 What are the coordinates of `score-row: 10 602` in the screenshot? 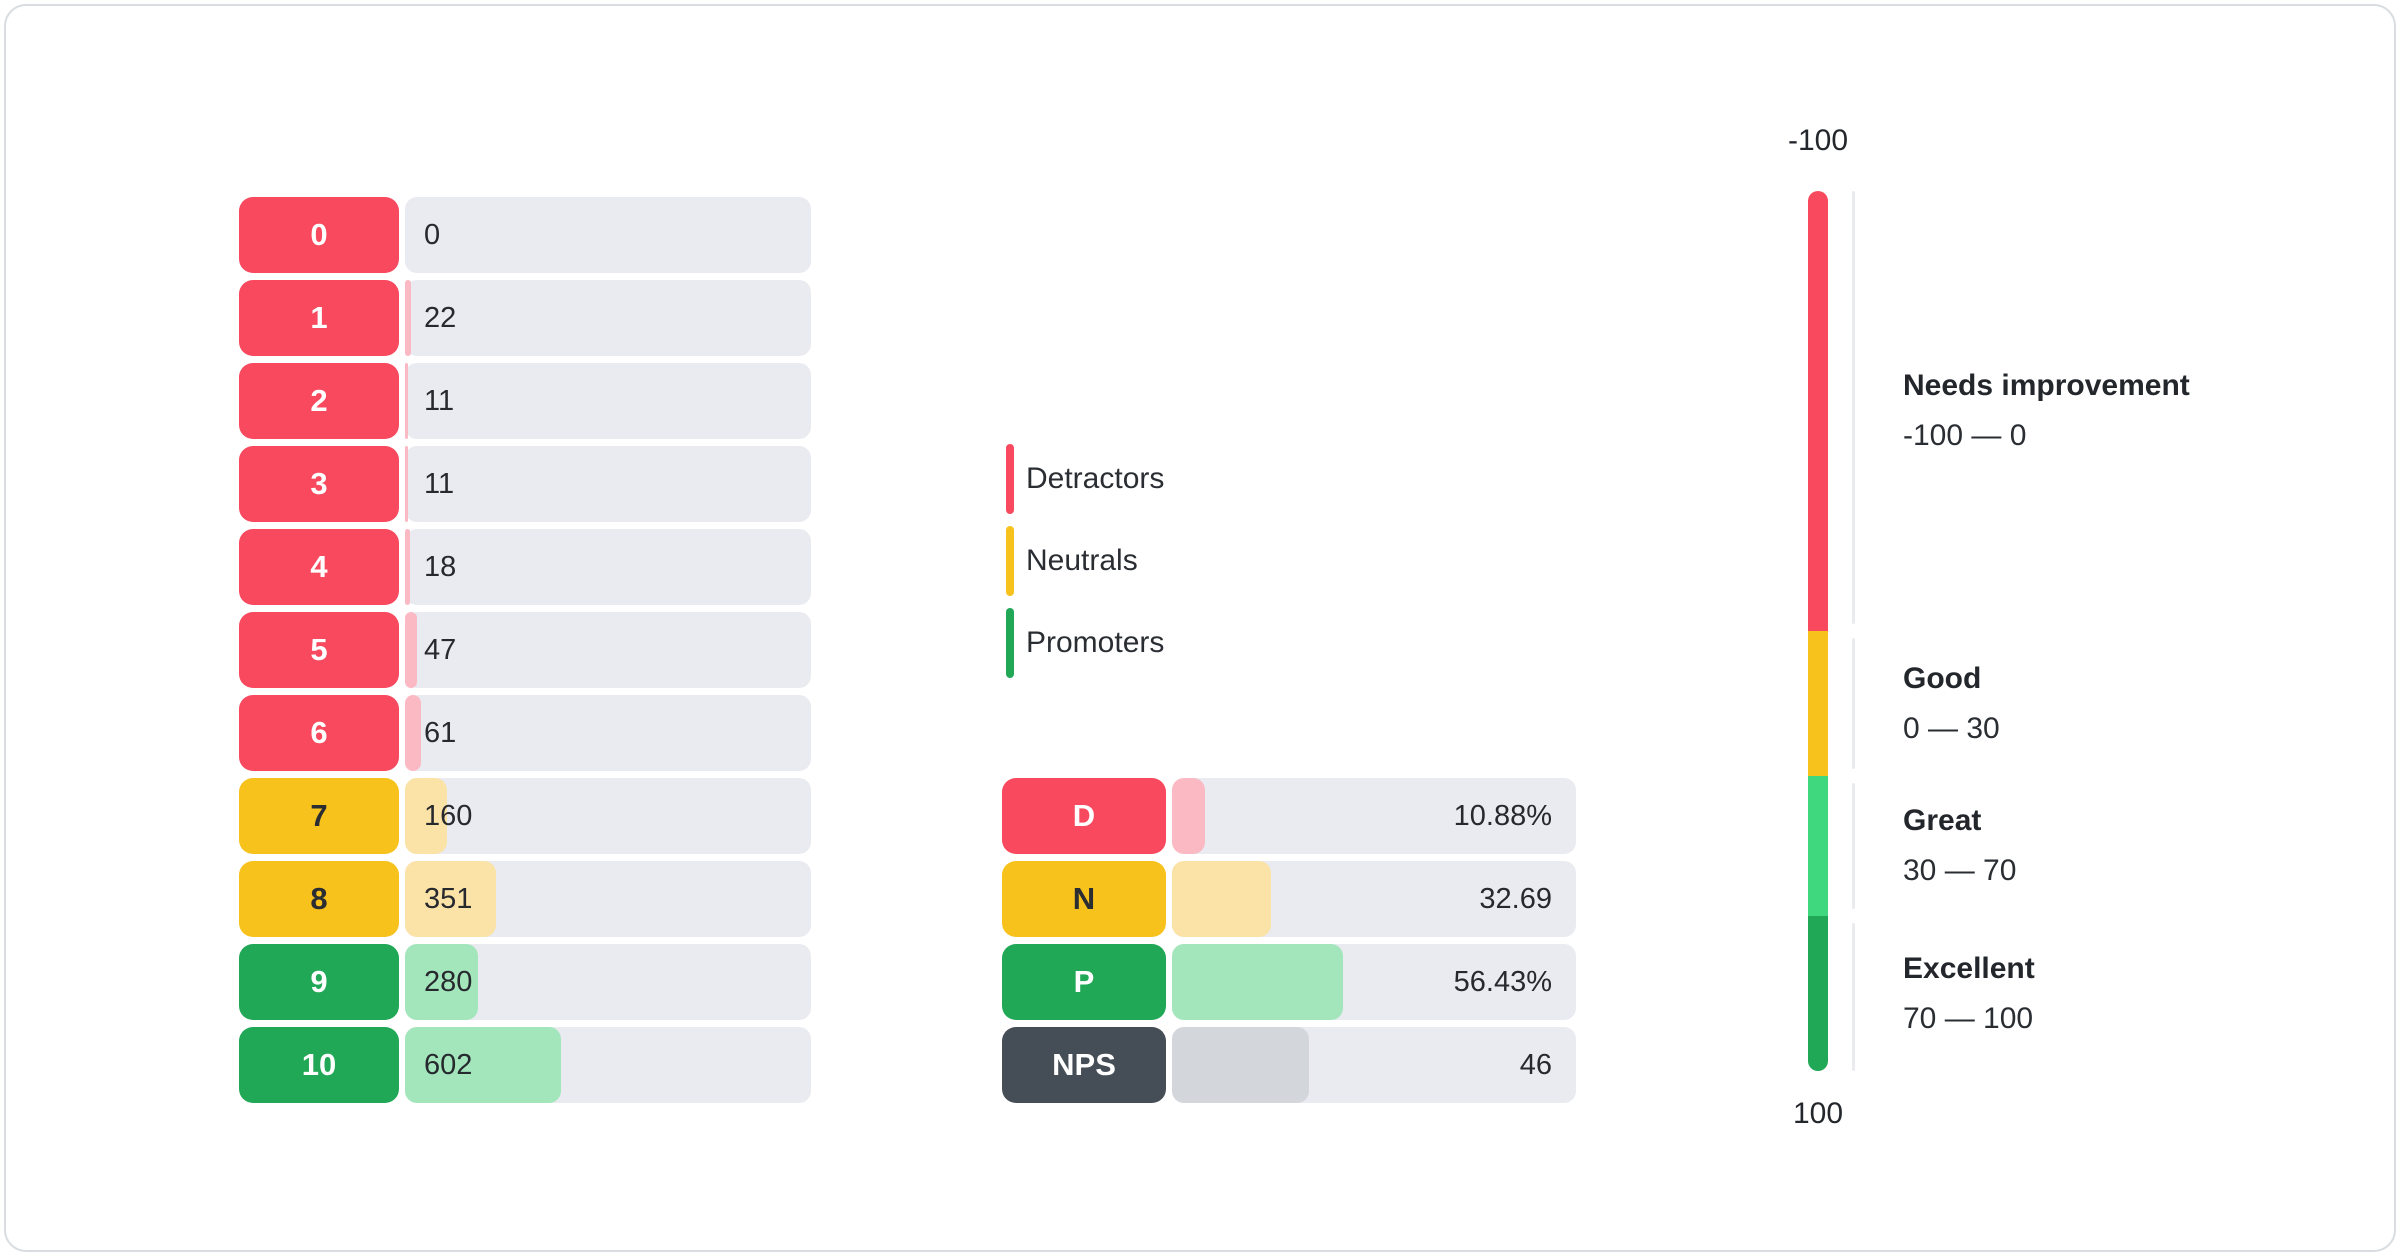 It's located at (525, 1065).